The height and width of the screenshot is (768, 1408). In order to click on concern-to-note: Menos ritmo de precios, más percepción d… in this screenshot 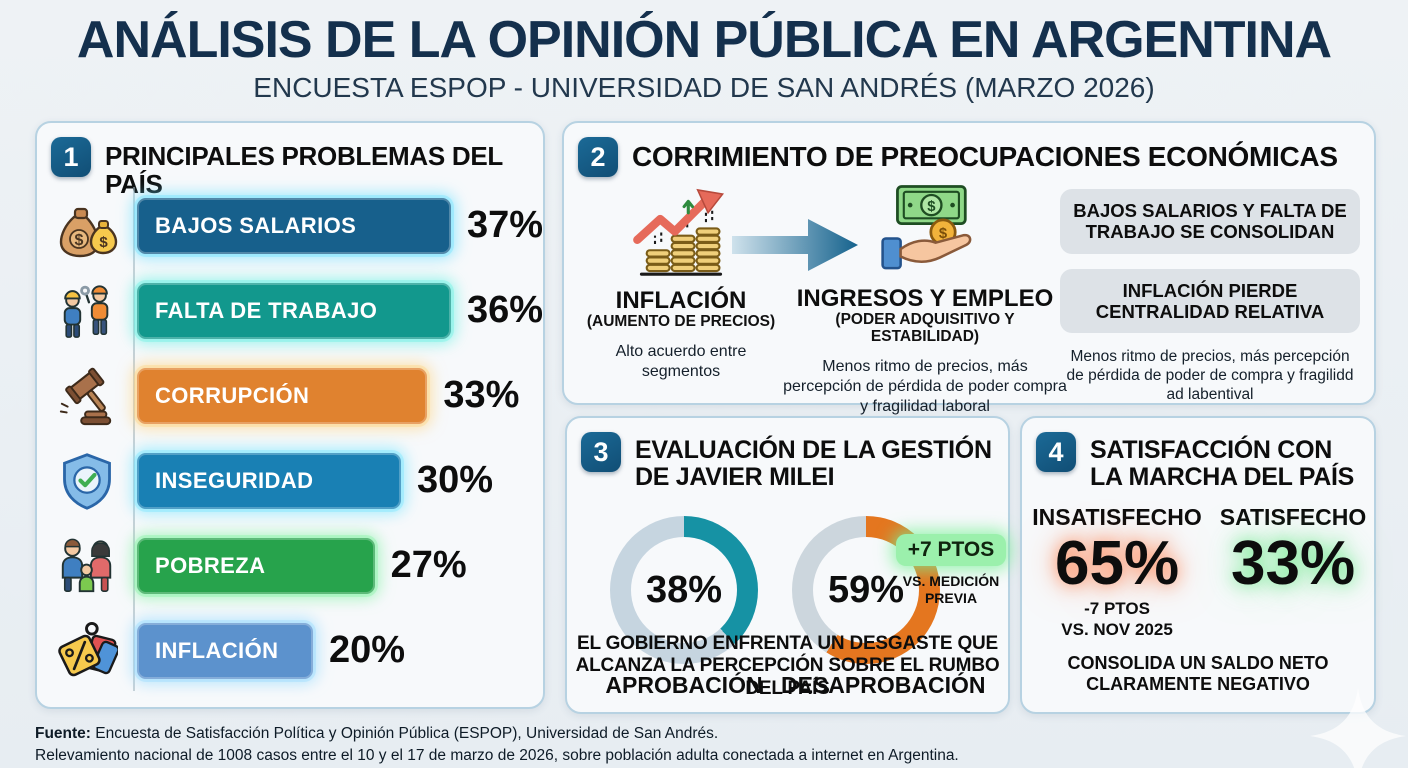, I will do `click(925, 387)`.